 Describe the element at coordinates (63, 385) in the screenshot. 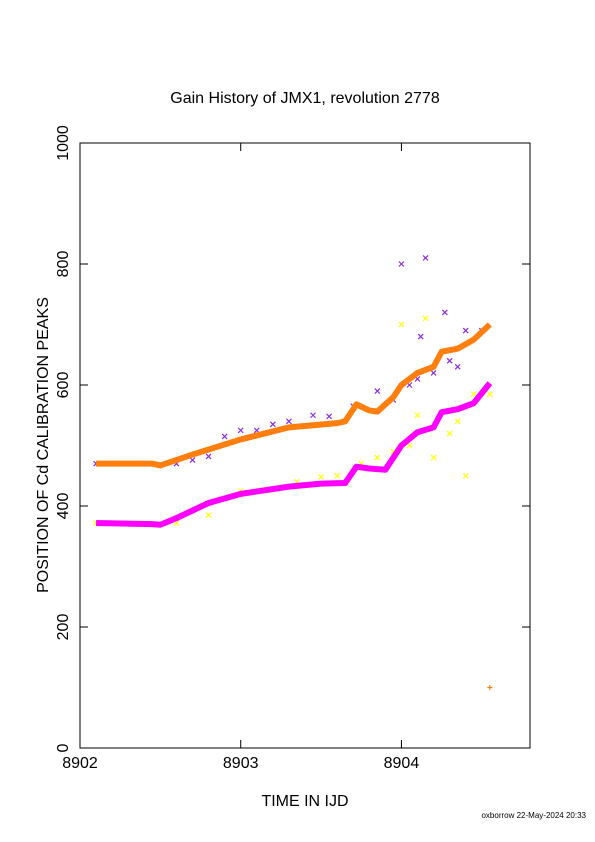

I see `y-tick-label: 600` at that location.